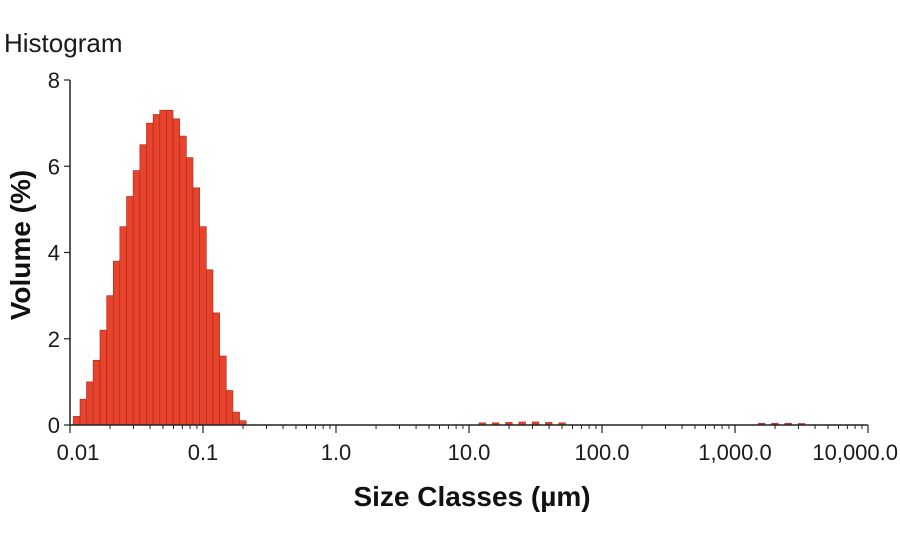  What do you see at coordinates (54, 253) in the screenshot?
I see `y-tick-label: 4` at bounding box center [54, 253].